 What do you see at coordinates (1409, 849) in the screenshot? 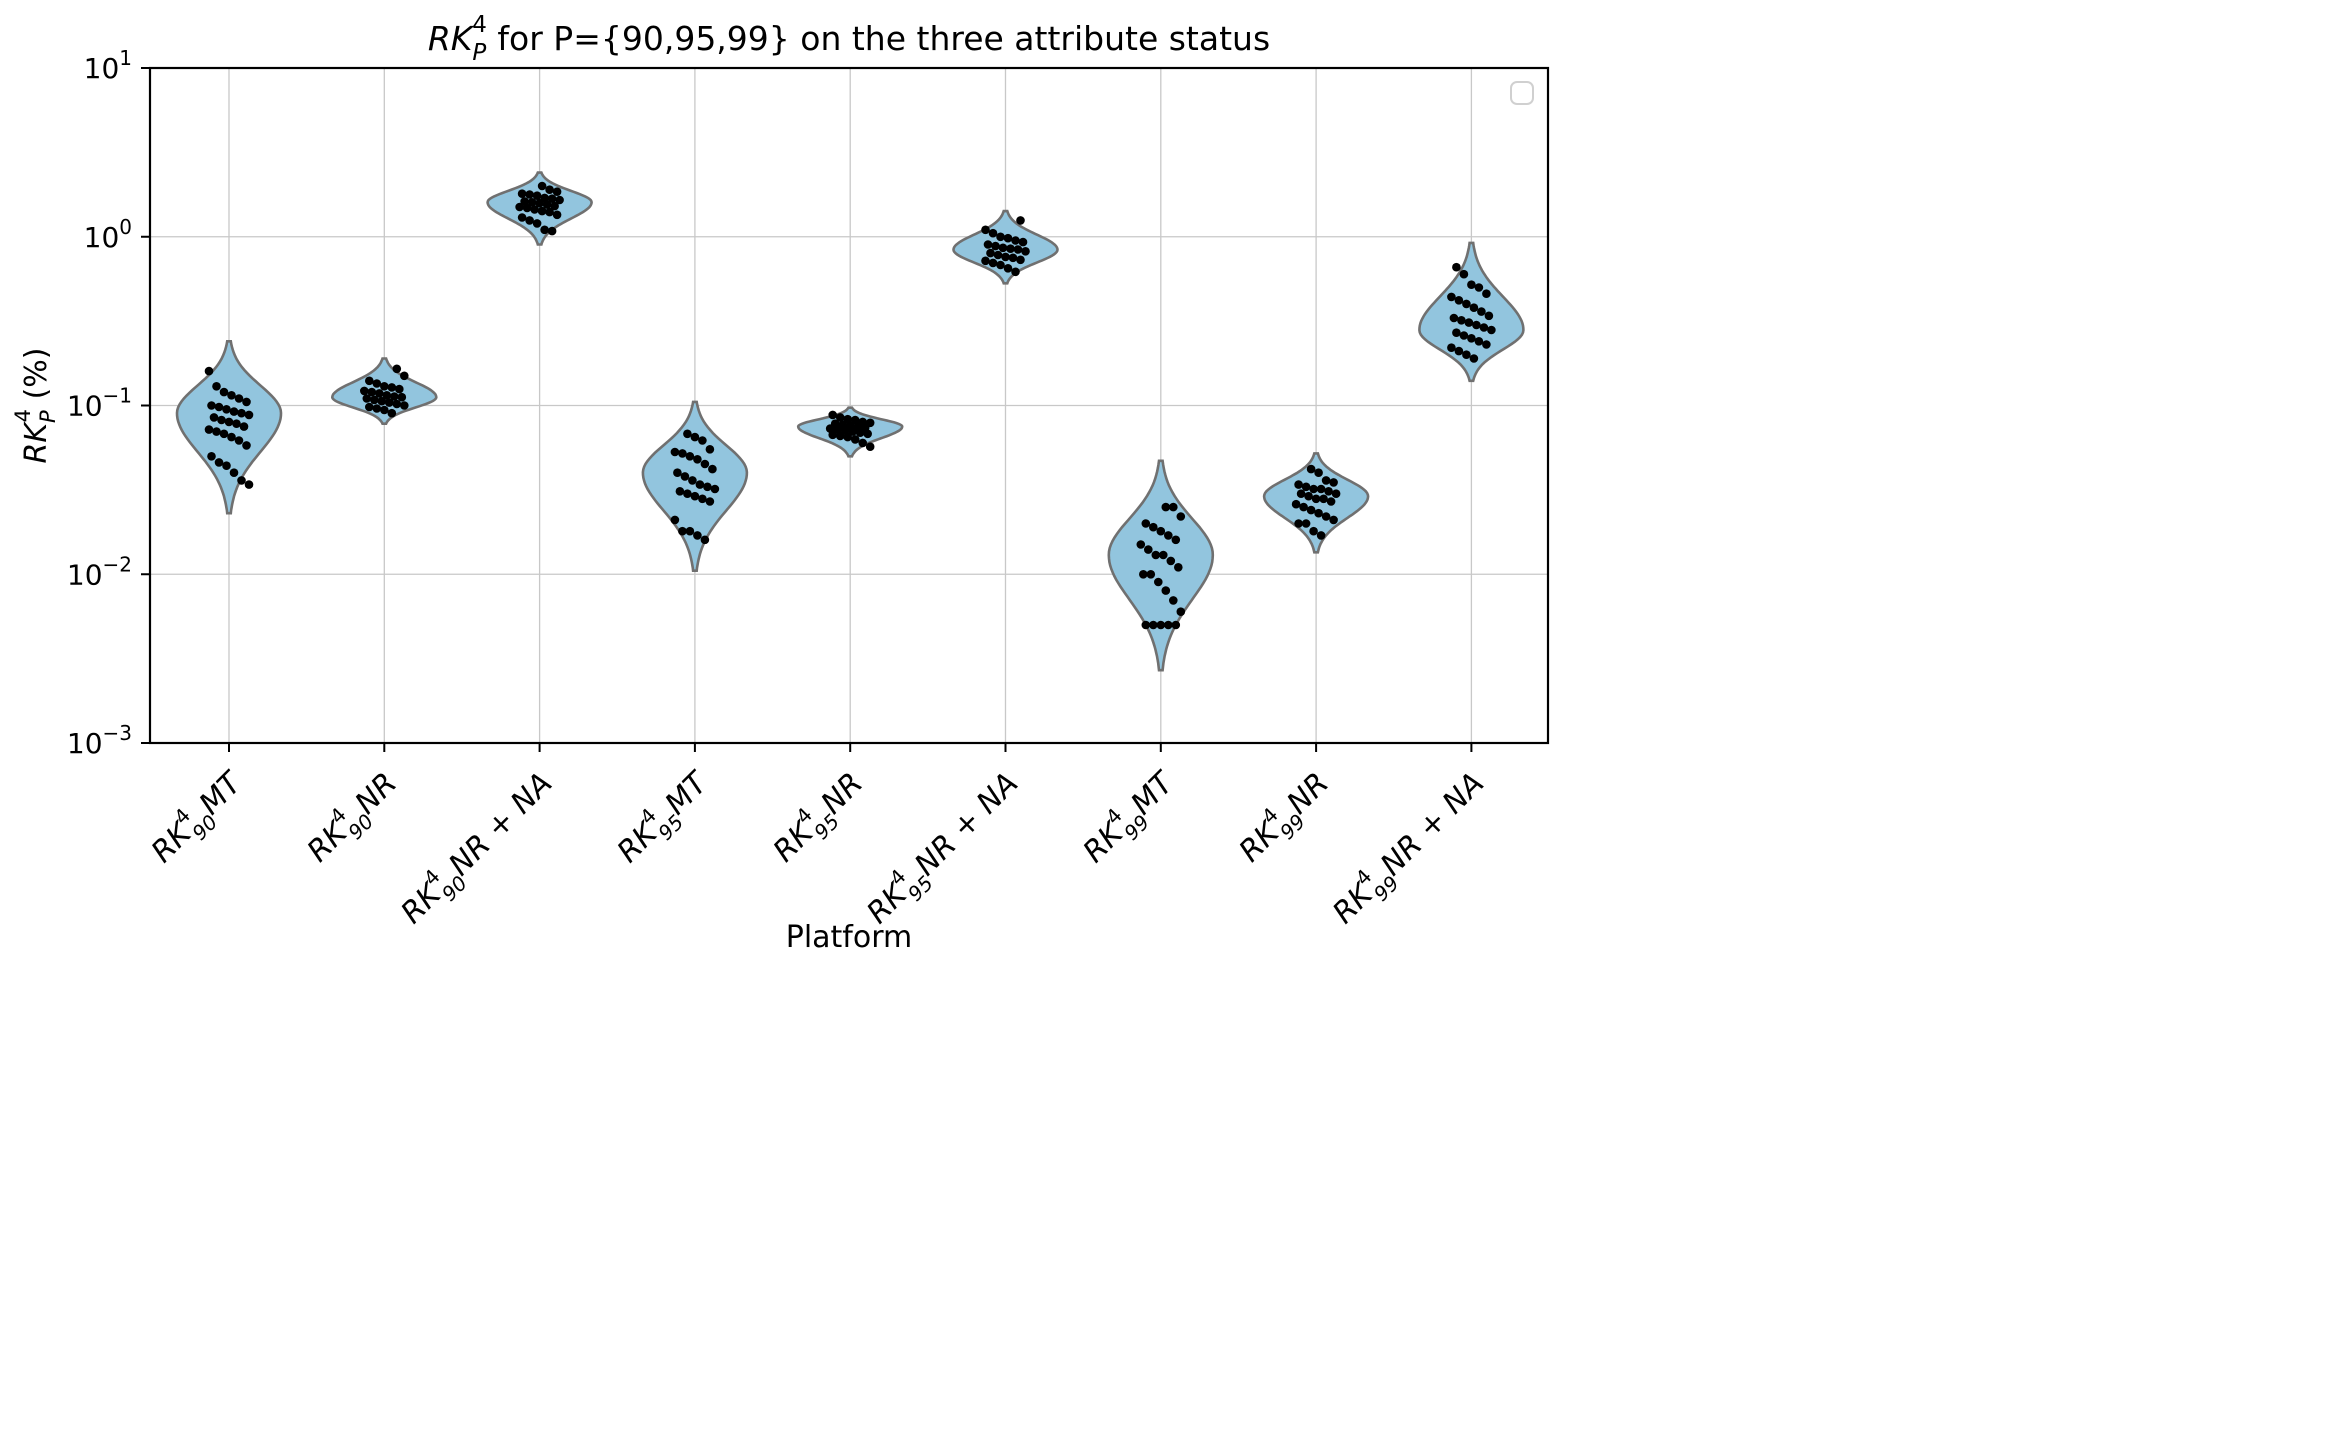
I see `x-tick-label: RK499NR + NA` at bounding box center [1409, 849].